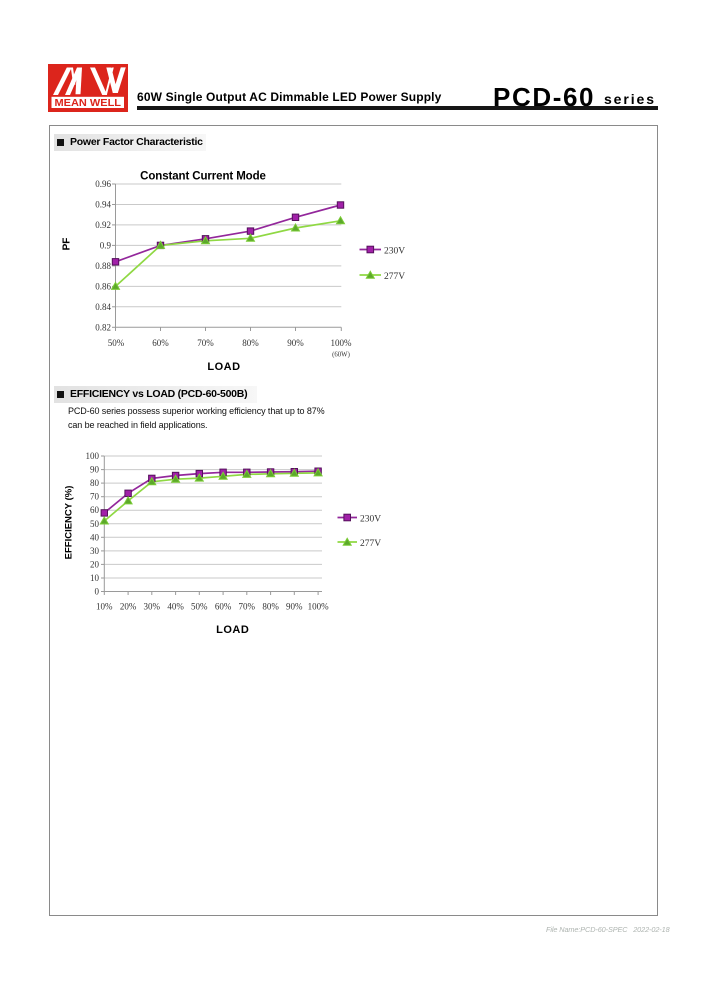 The image size is (707, 1000). I want to click on svg-text: Constant Current Mode, so click(203, 177).